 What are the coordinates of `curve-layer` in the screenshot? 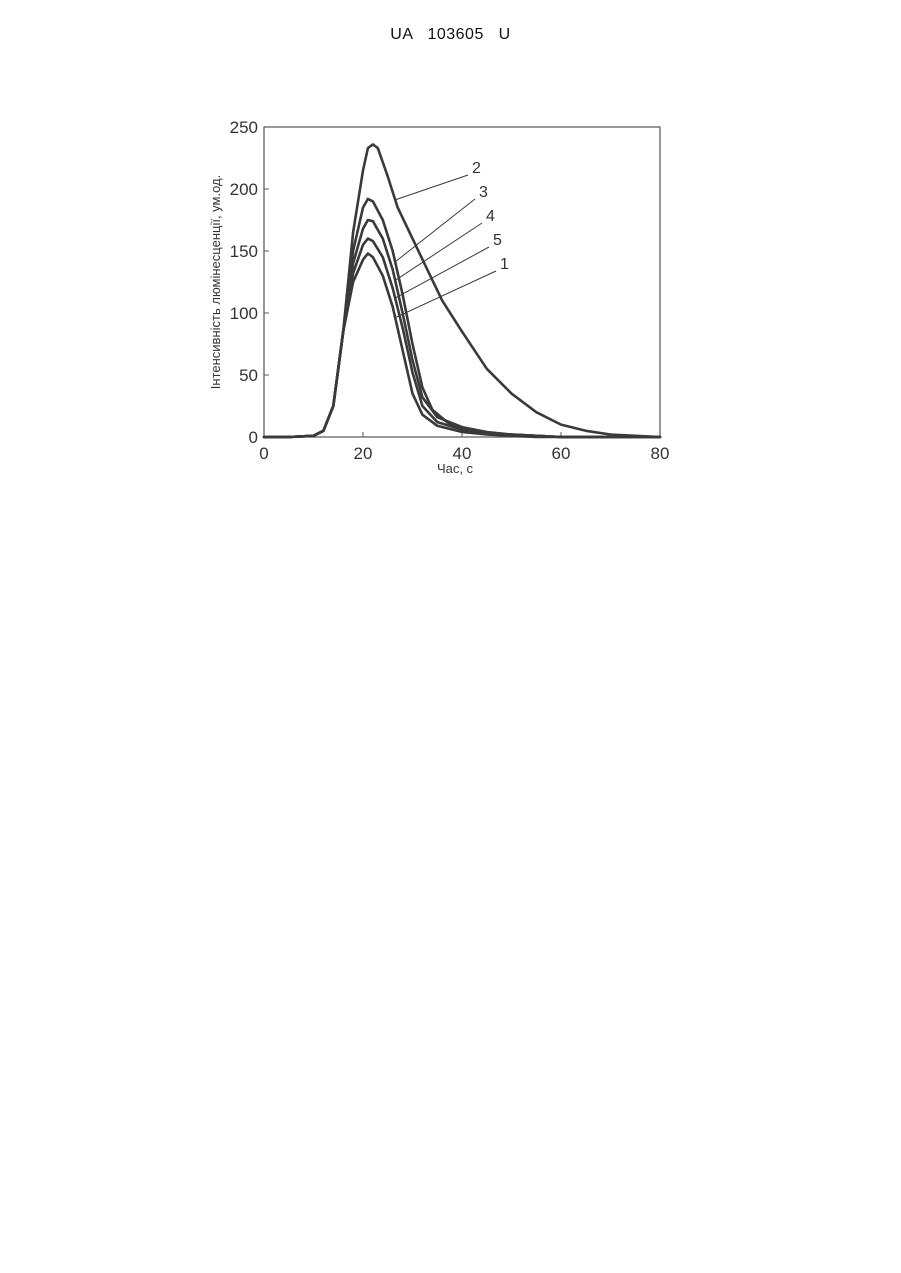 It's located at (462, 290).